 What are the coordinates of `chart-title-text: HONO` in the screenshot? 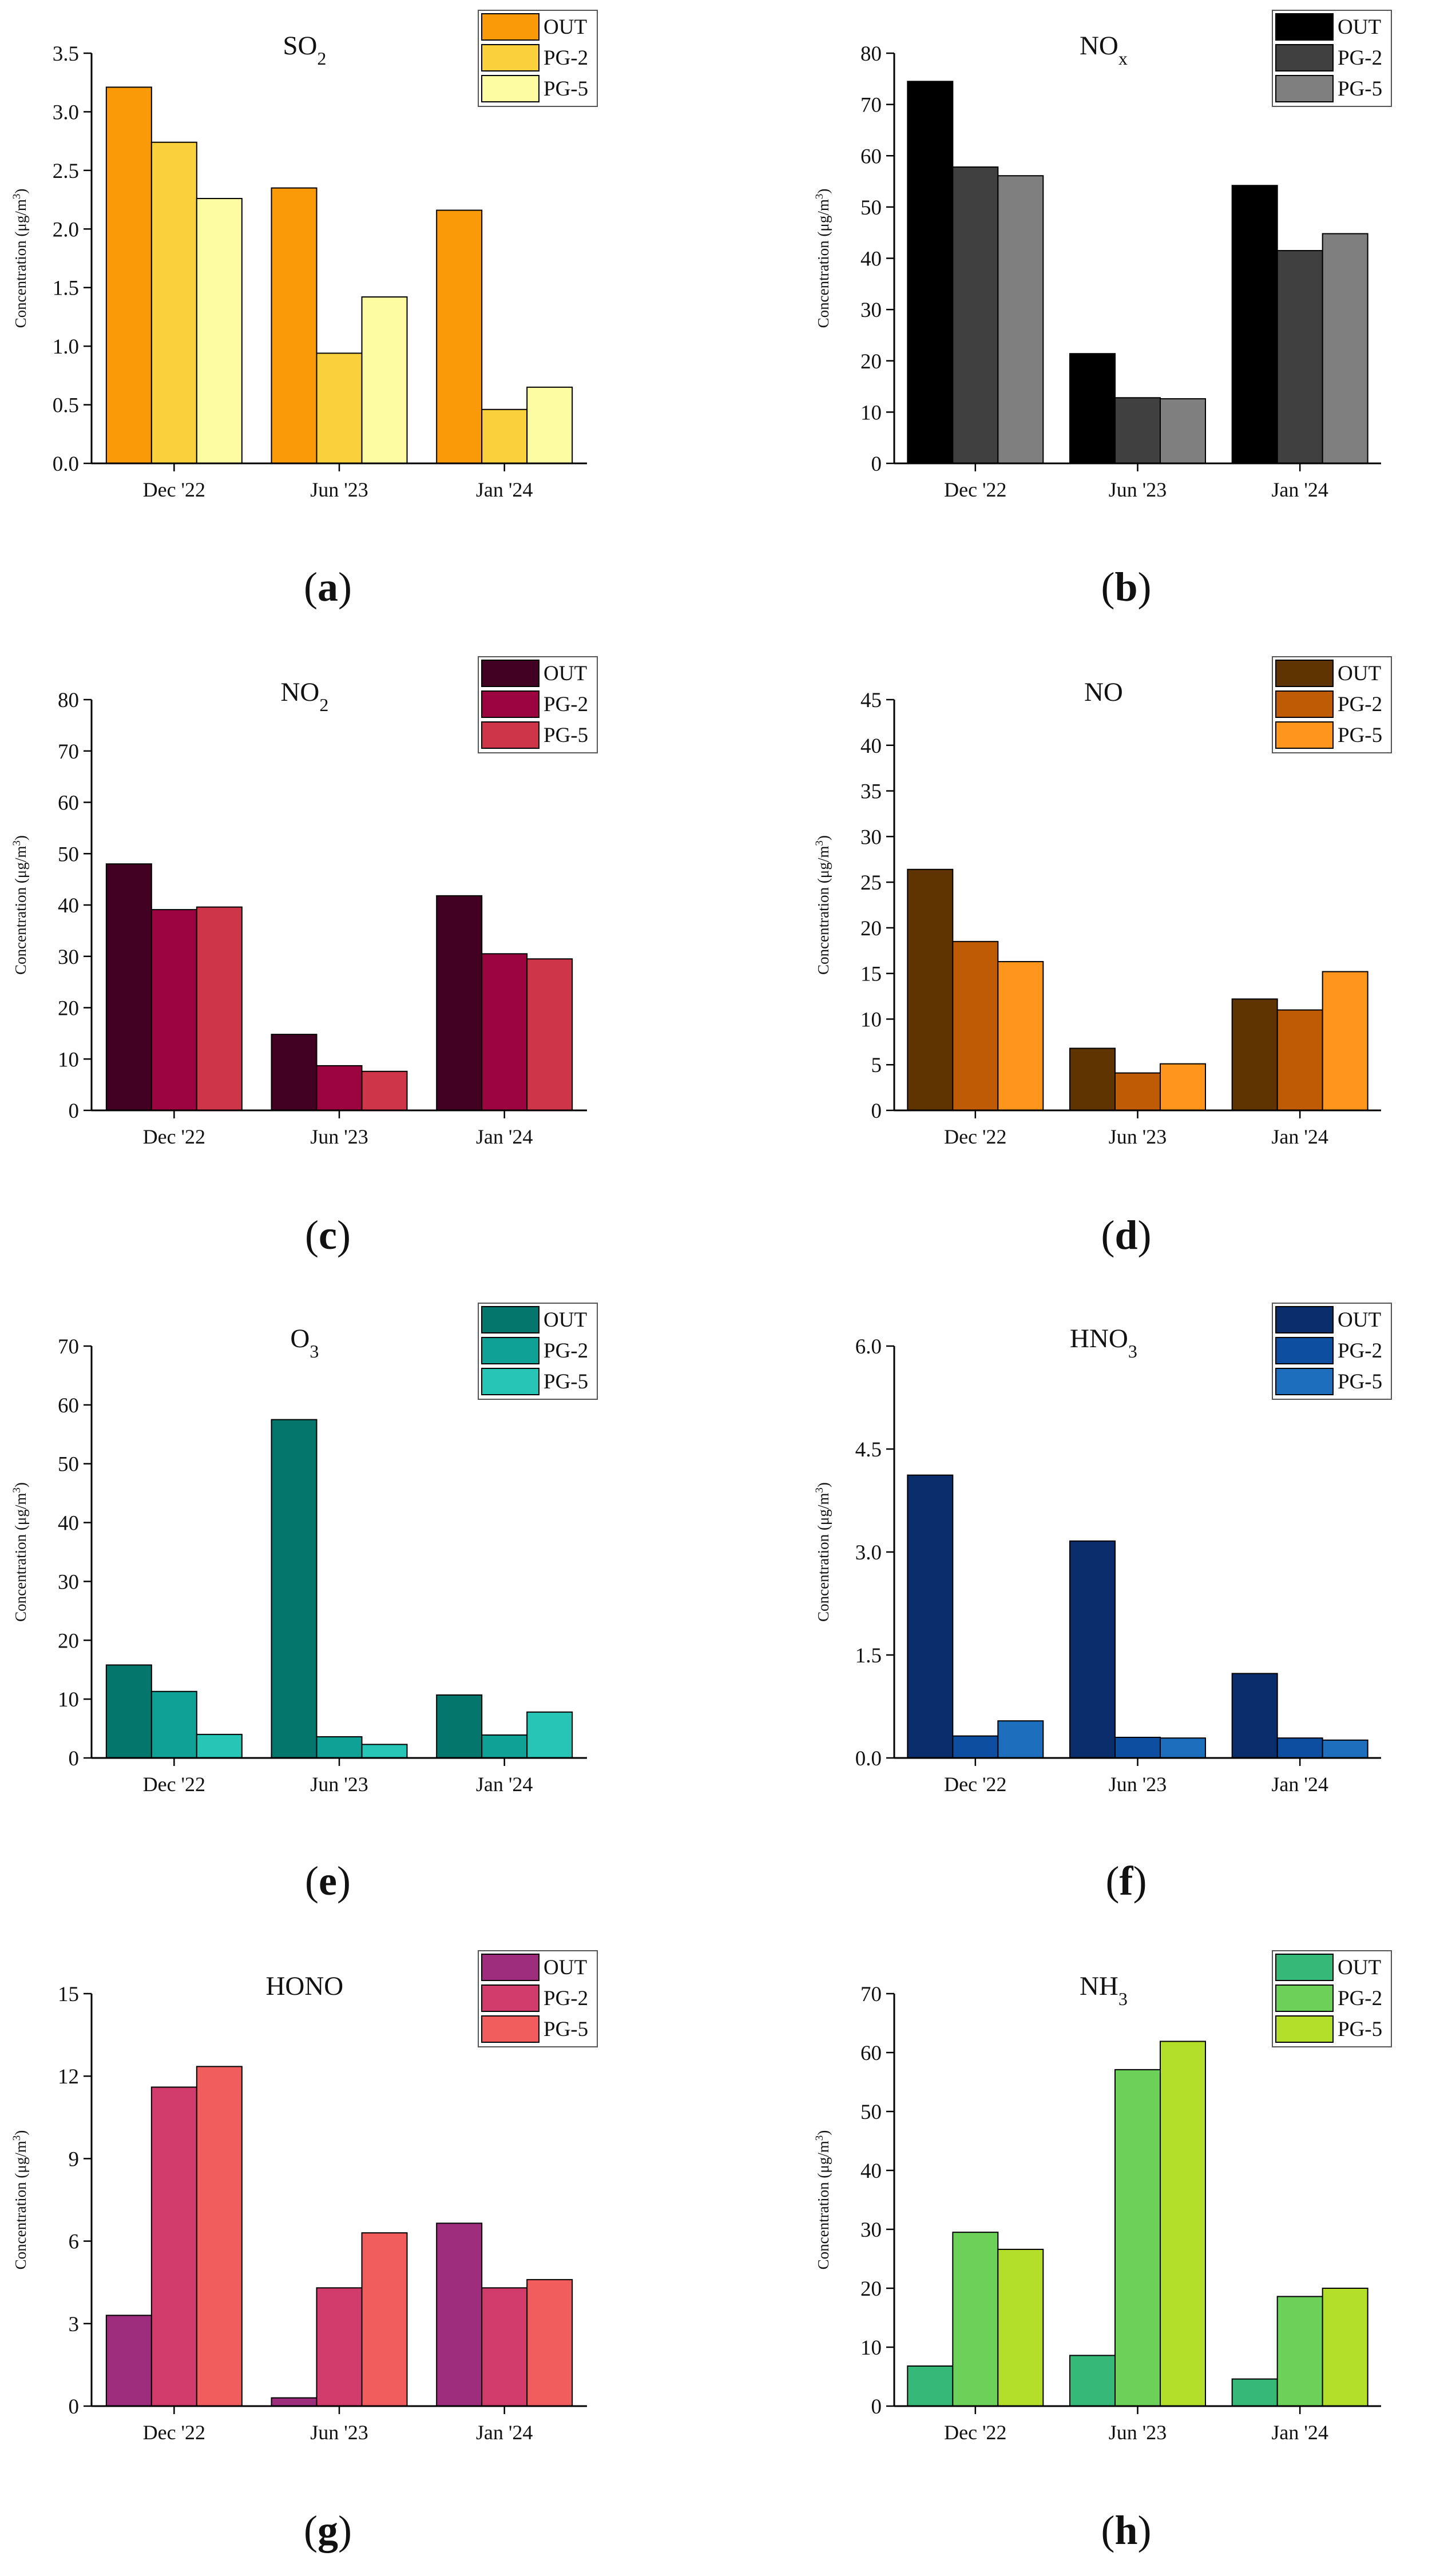 It's located at (304, 1986).